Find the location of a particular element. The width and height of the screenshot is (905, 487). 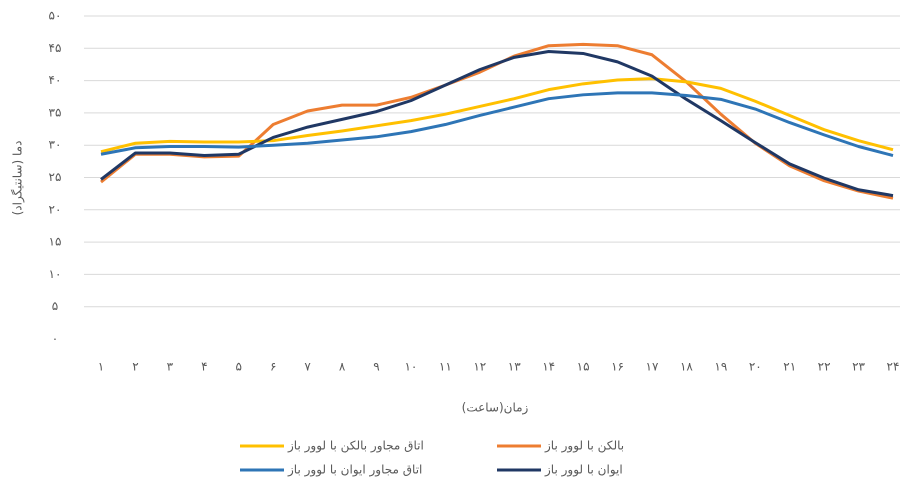

y-tick-label: ۰ is located at coordinates (55, 339).